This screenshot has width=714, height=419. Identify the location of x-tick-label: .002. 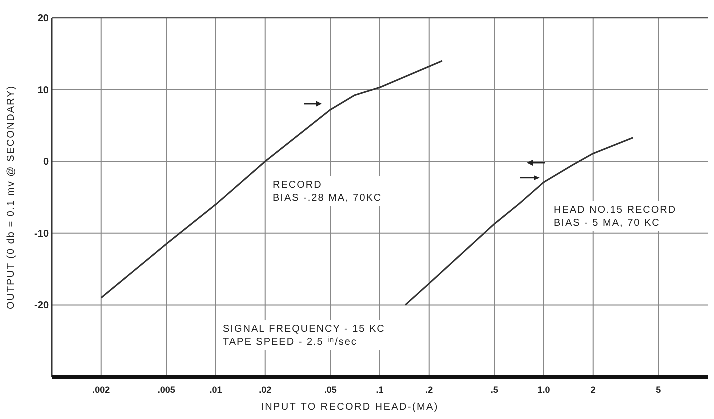
(101, 390).